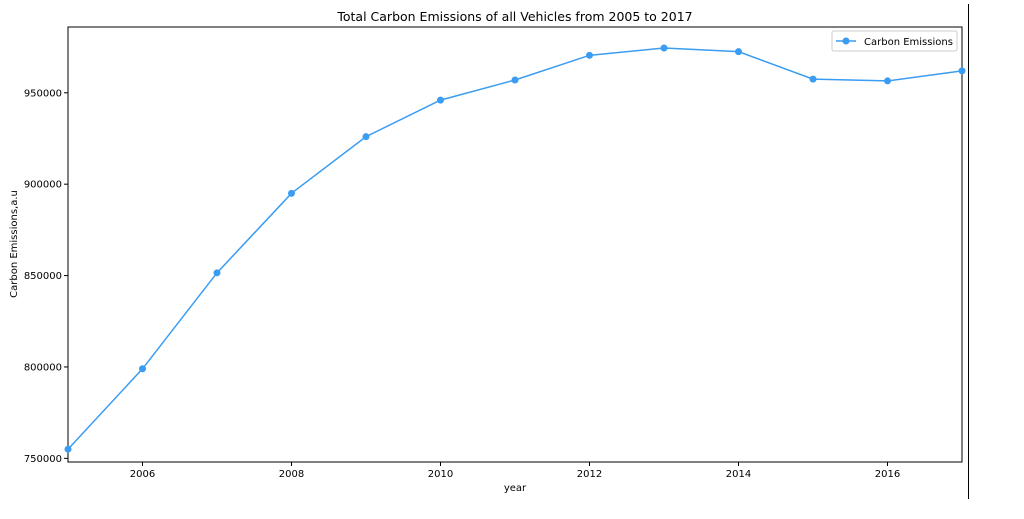 The width and height of the screenshot is (1024, 519). I want to click on legend: Carbon Emissions, so click(894, 41).